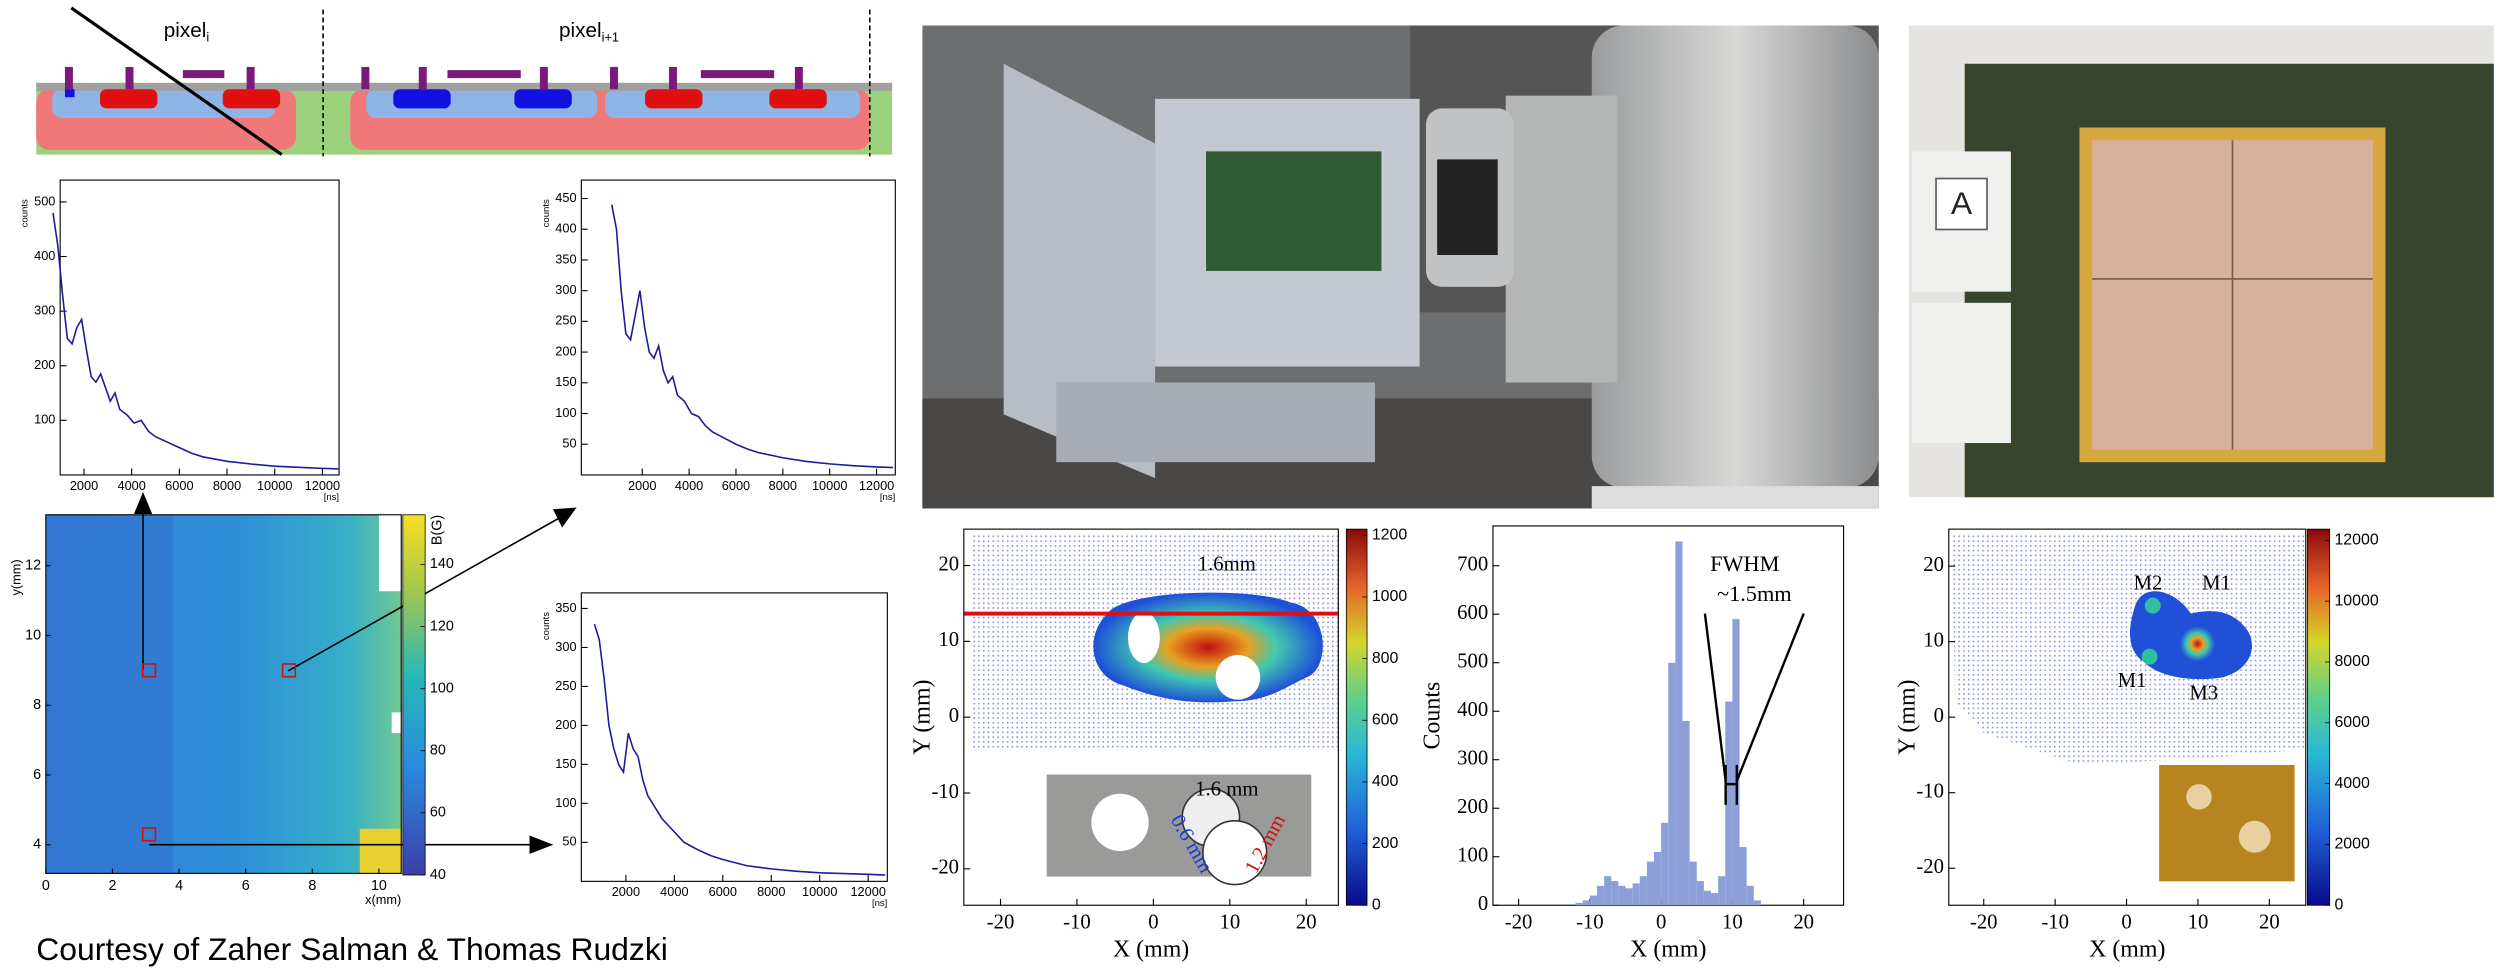 This screenshot has height=969, width=2503. Describe the element at coordinates (565, 258) in the screenshot. I see `y-tick-label: 350` at that location.